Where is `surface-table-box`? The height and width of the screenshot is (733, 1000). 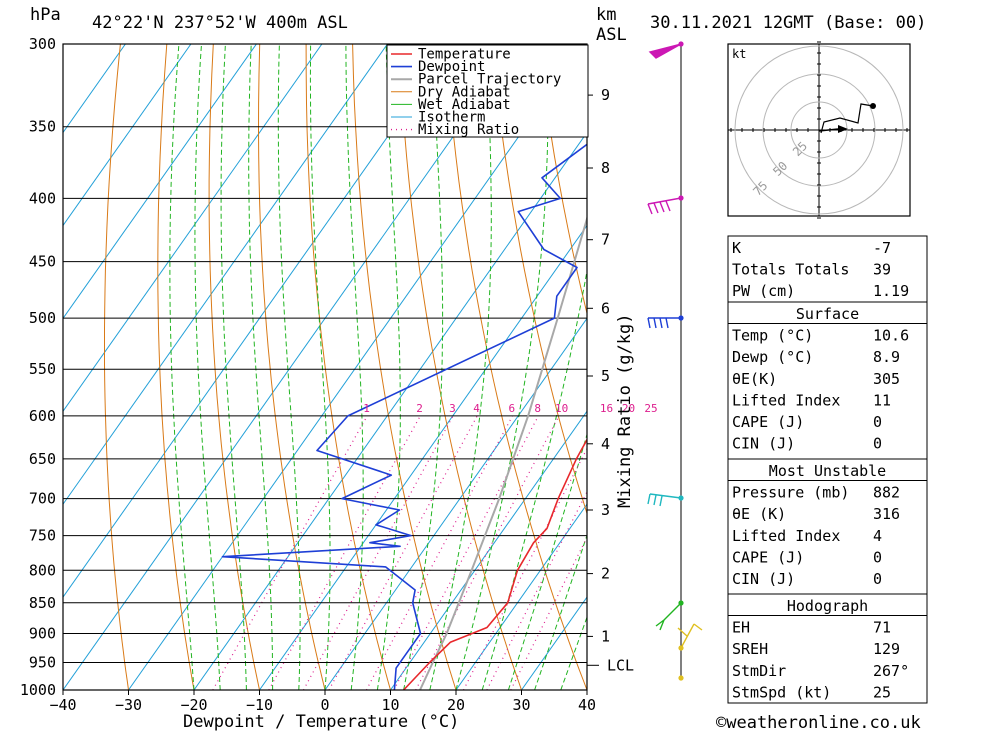
surface-table-box is located at coordinates (827, 380).